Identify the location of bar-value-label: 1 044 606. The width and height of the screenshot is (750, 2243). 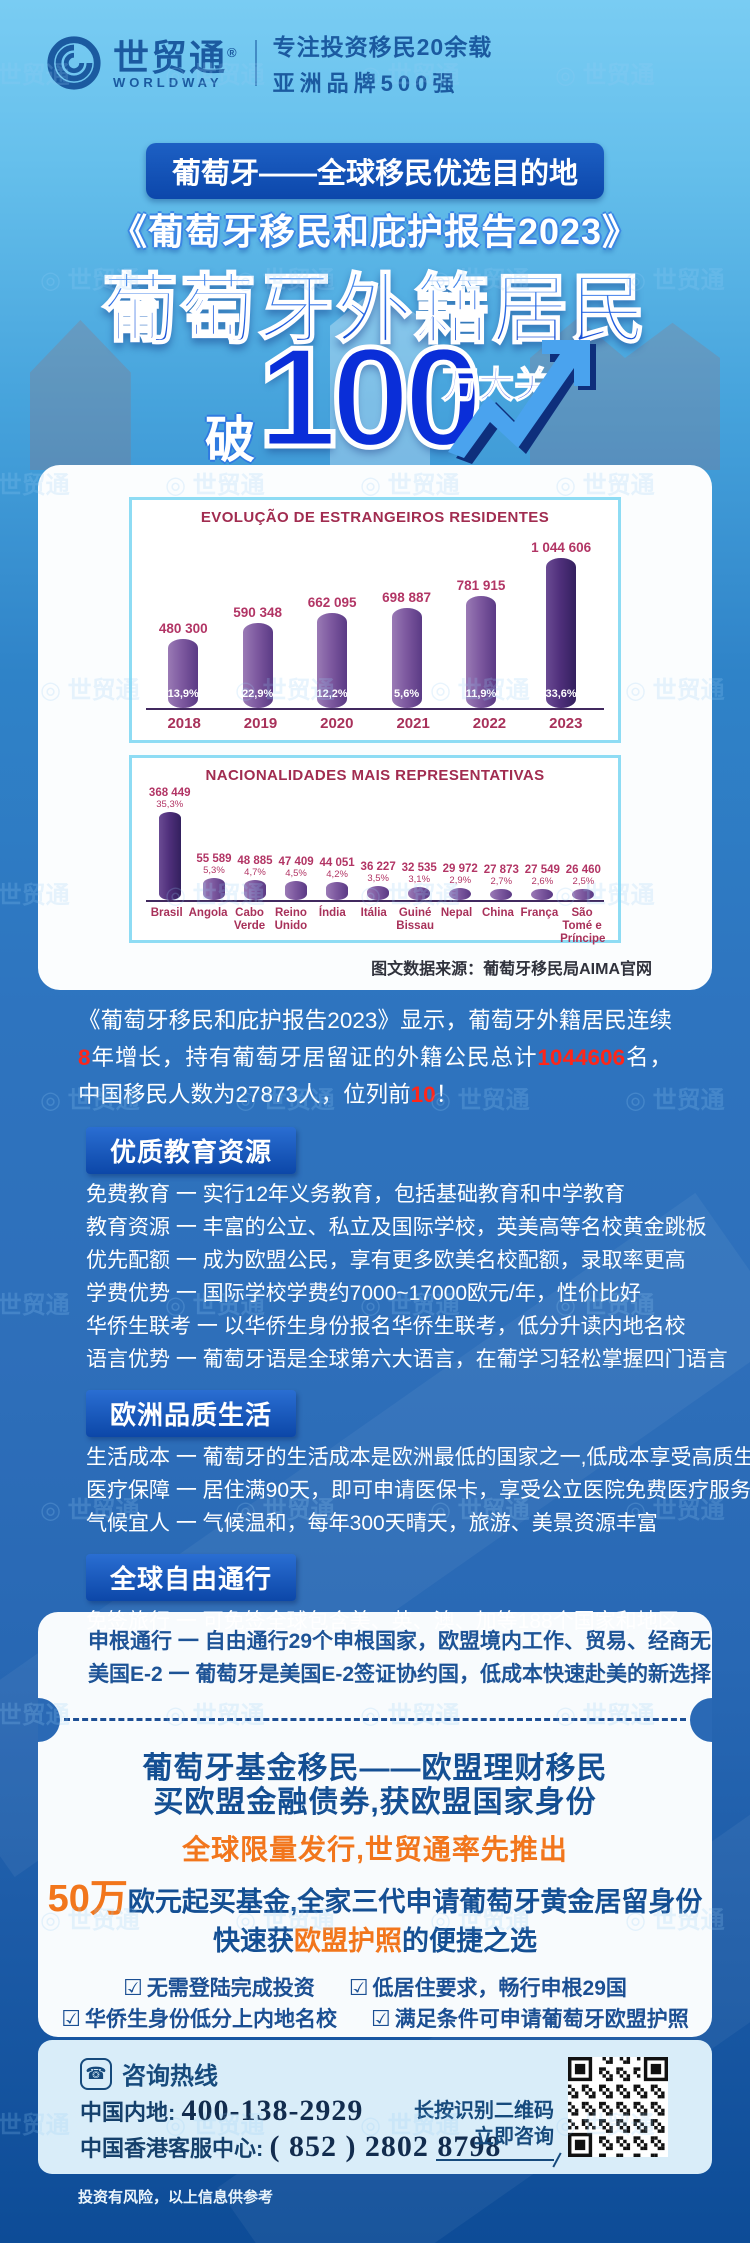
(561, 547).